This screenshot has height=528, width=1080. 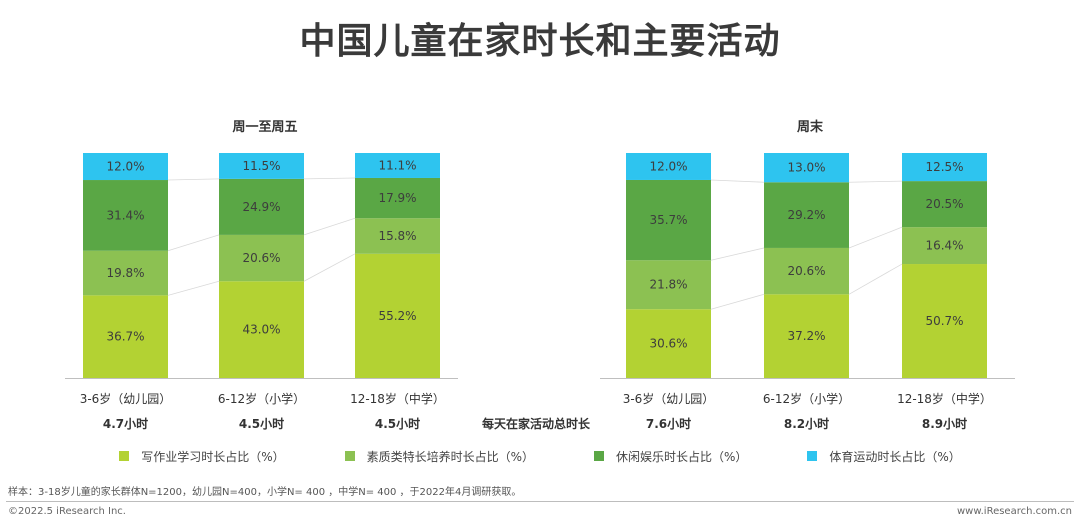 I want to click on weekday-data-label: 19.8%, so click(x=125, y=273).